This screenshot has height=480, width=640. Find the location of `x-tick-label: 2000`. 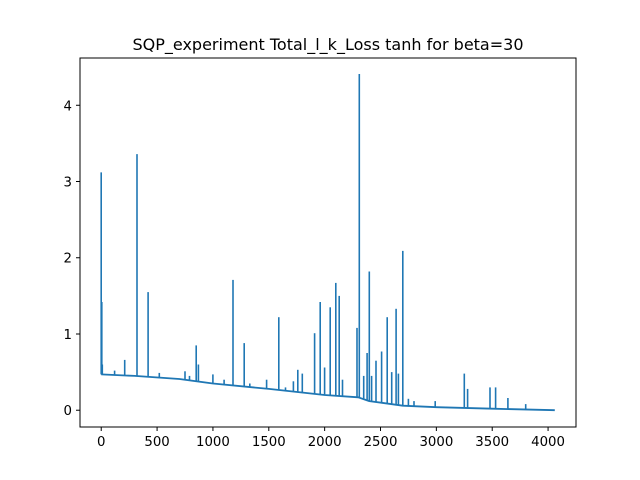

x-tick-label: 2000 is located at coordinates (325, 442).